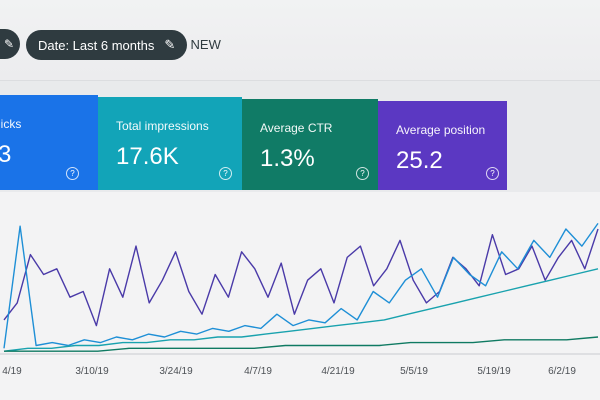  I want to click on date-filter-label: Date: Last 6 months, so click(96, 45).